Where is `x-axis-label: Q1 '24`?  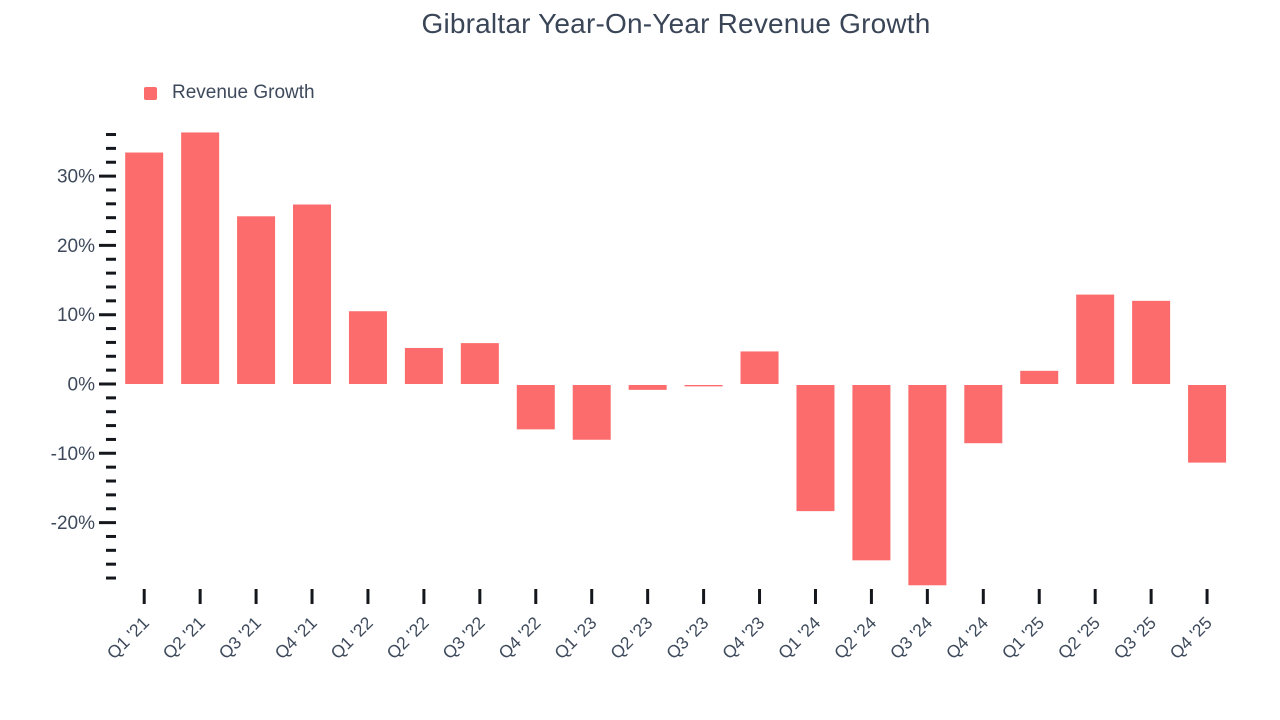 x-axis-label: Q1 '24 is located at coordinates (799, 637).